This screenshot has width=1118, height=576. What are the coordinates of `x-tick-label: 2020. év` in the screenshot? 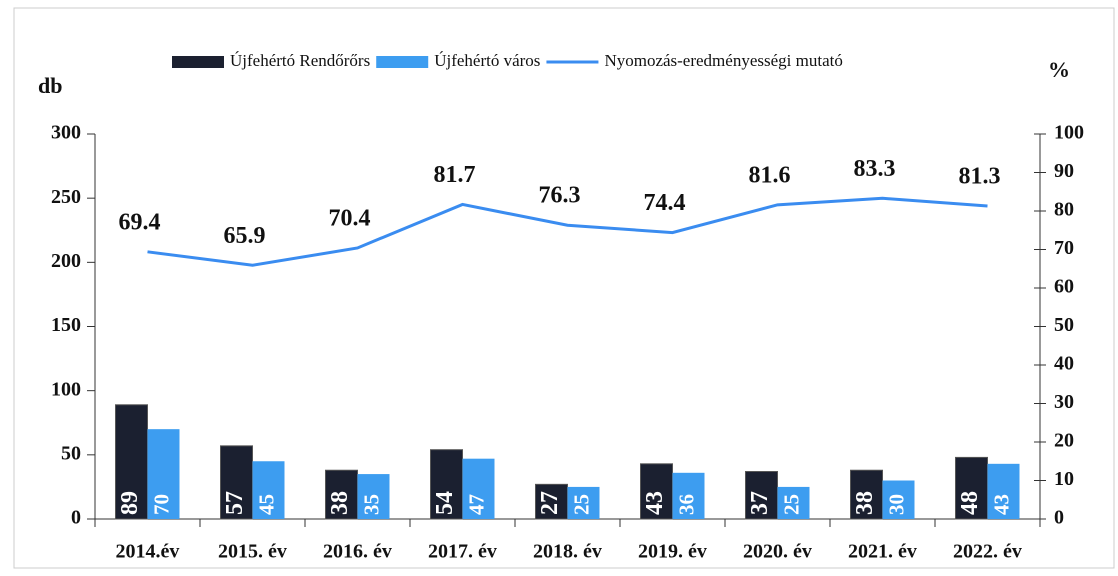 It's located at (777, 552).